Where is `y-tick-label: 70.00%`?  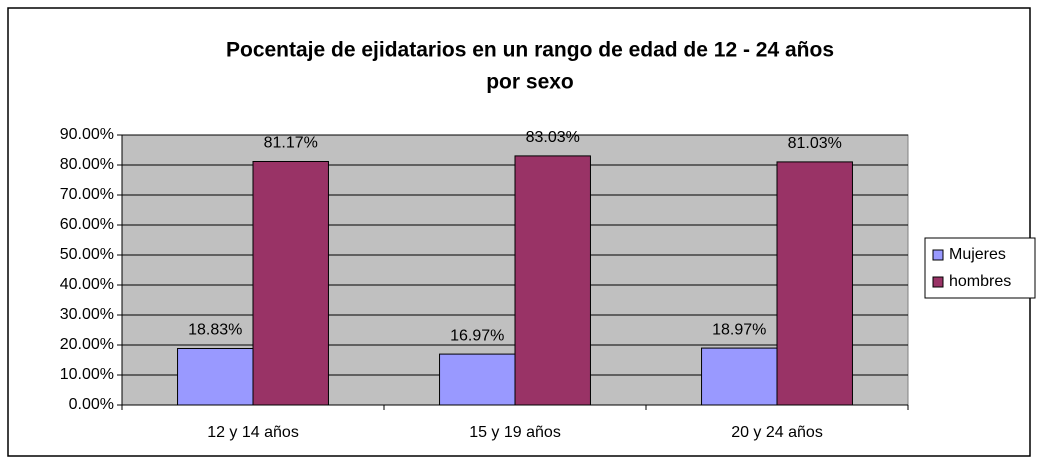
y-tick-label: 70.00% is located at coordinates (87, 194).